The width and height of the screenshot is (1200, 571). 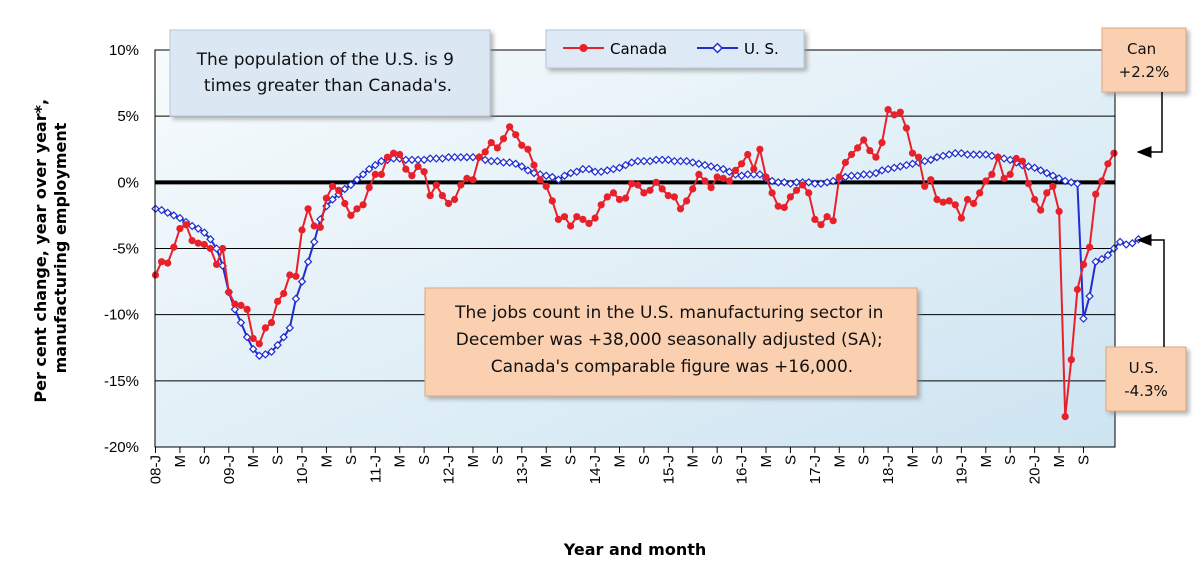 What do you see at coordinates (761, 49) in the screenshot?
I see `legend-us-label: U. S.` at bounding box center [761, 49].